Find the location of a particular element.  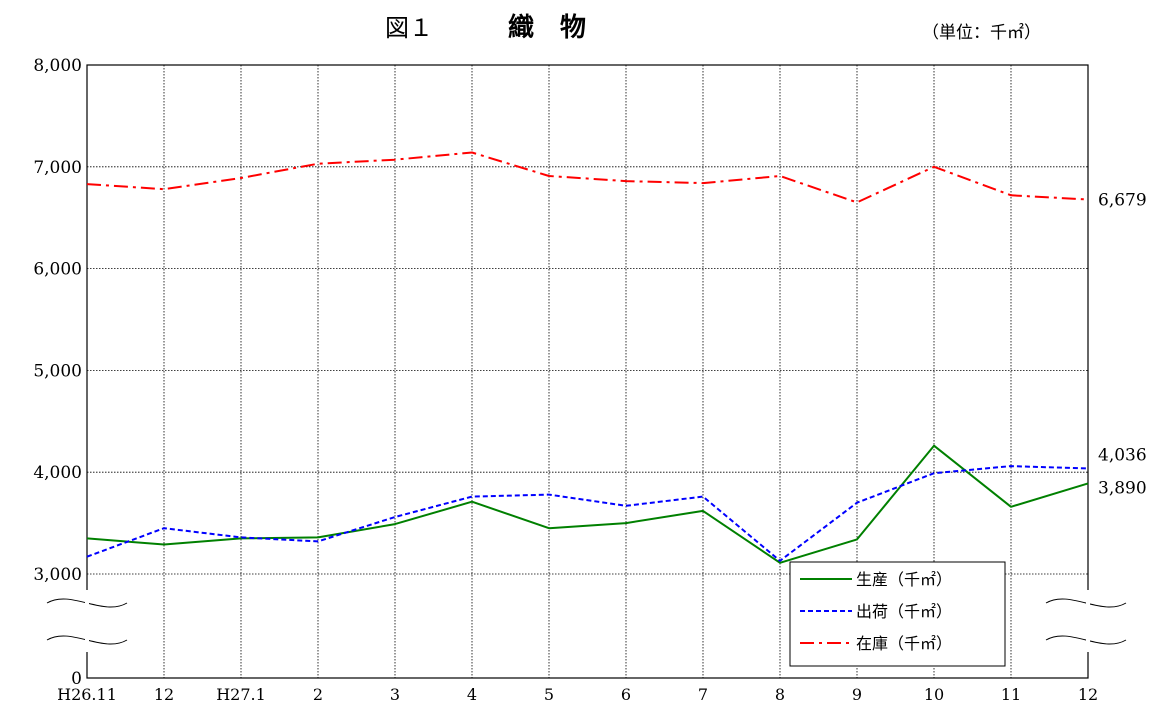

x-tick-label: H27.1 is located at coordinates (241, 694).